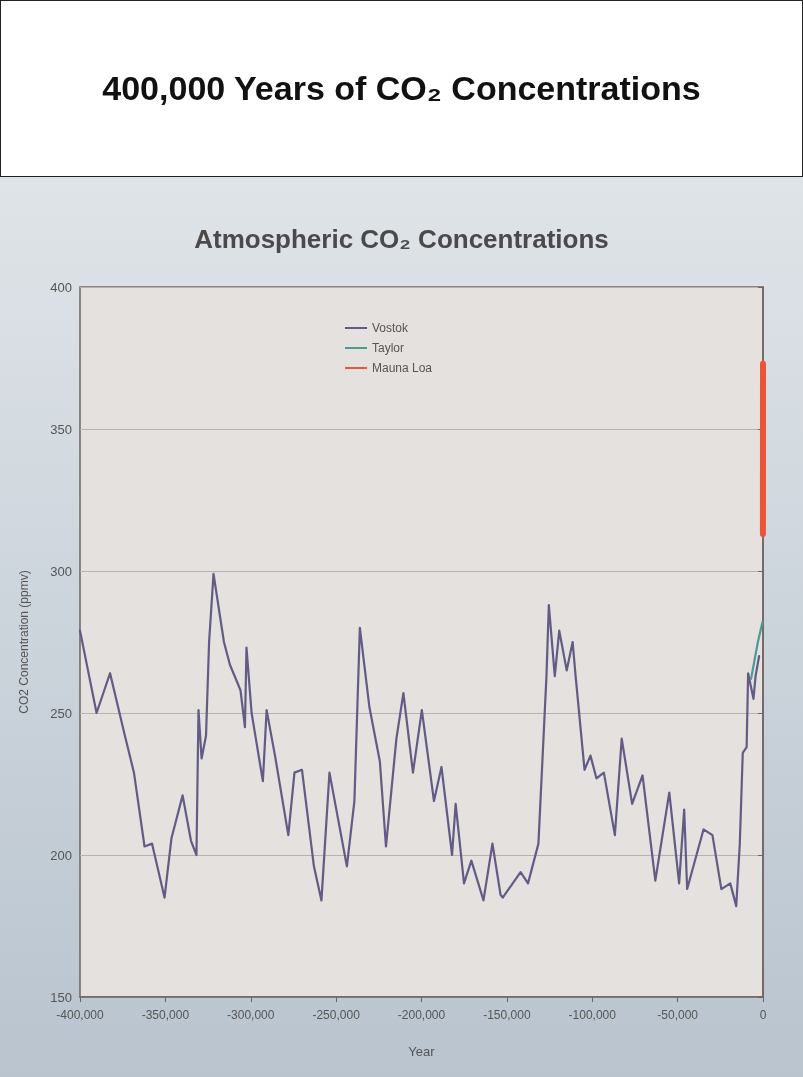 The width and height of the screenshot is (803, 1077). Describe the element at coordinates (61, 713) in the screenshot. I see `y-tick-label: 250` at that location.